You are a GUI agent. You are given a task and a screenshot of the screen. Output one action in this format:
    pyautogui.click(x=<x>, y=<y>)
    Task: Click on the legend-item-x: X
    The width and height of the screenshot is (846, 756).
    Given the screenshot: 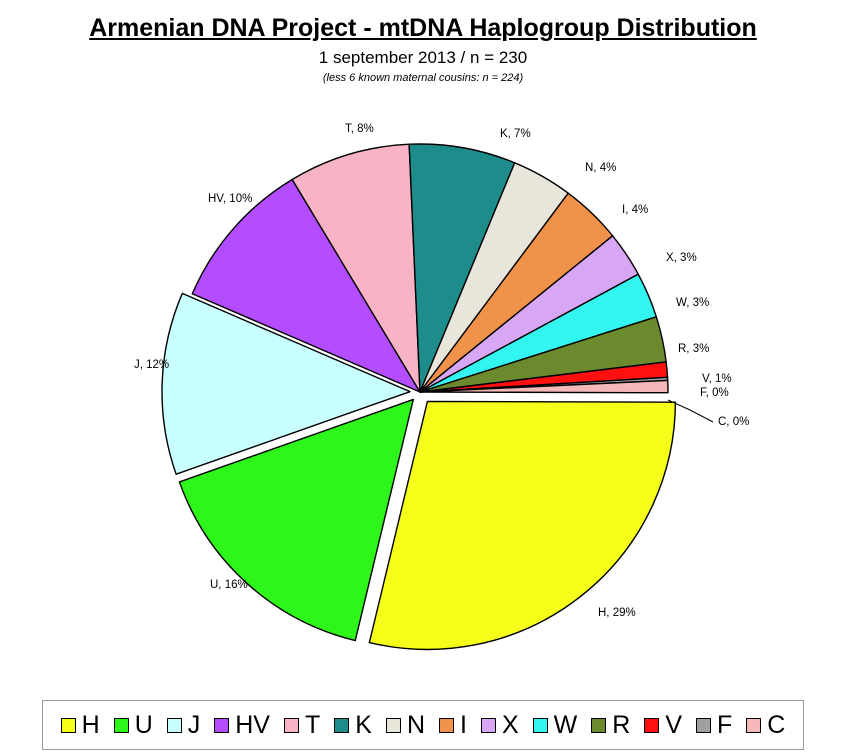 What is the action you would take?
    pyautogui.click(x=499, y=724)
    